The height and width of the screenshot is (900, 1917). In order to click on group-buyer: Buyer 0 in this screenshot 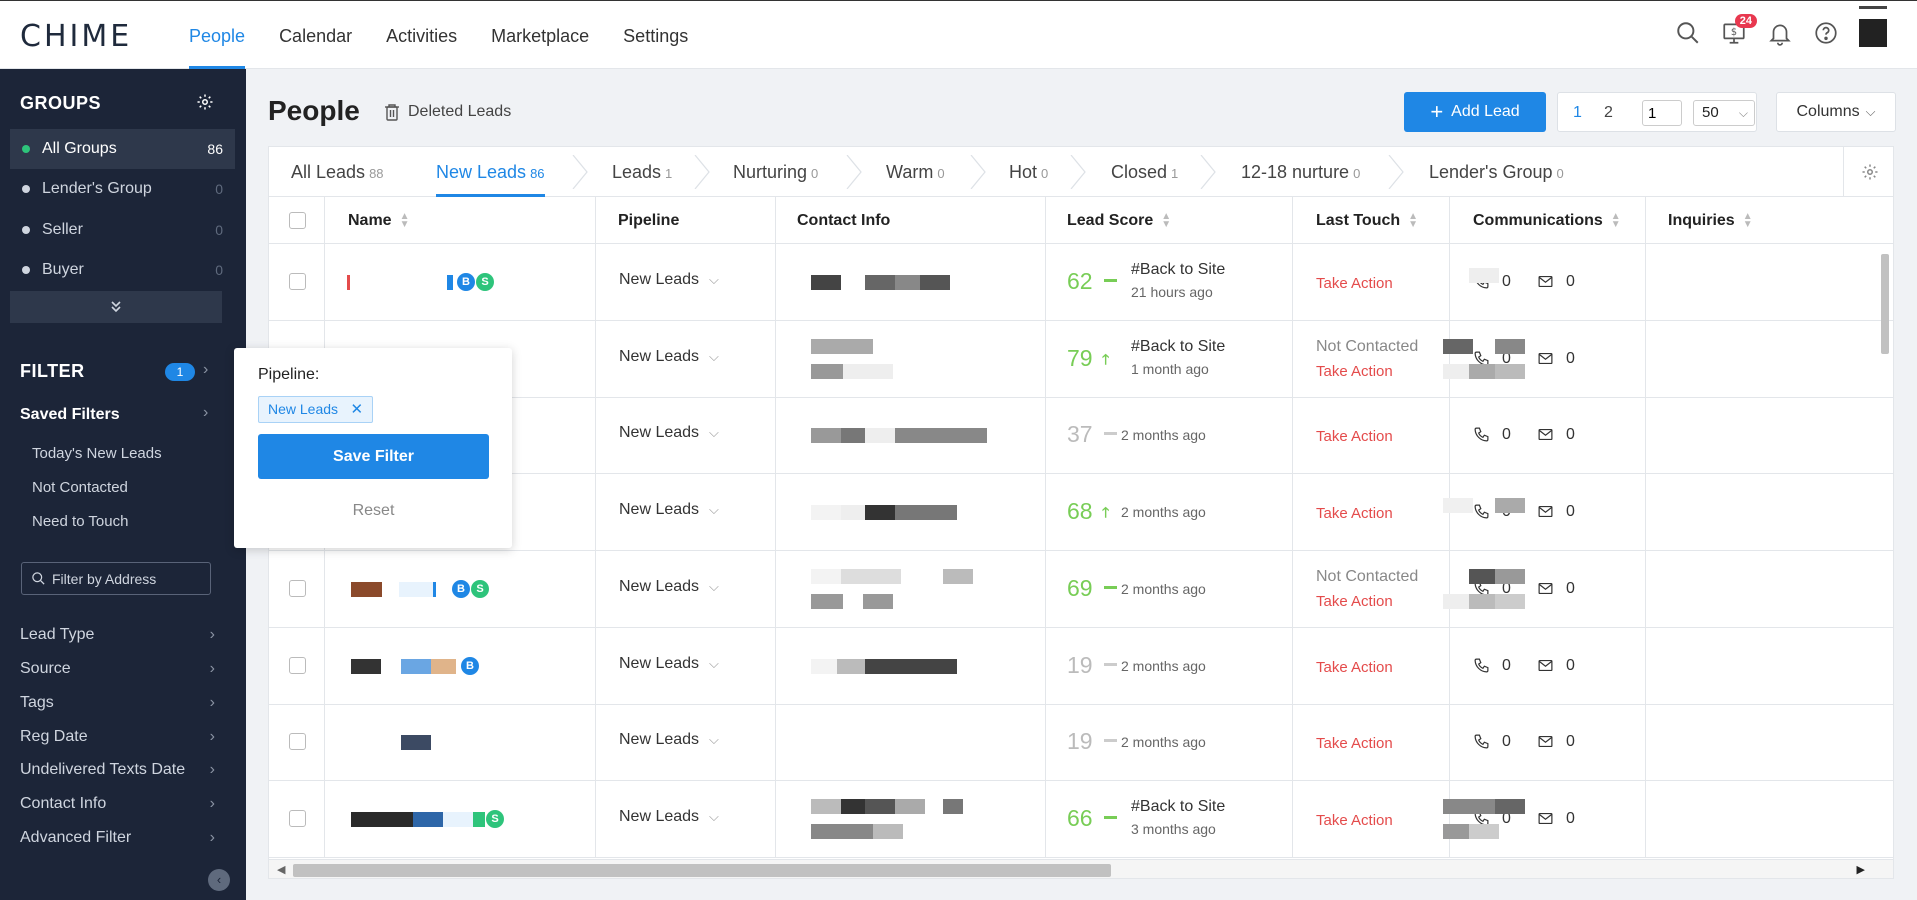, I will do `click(122, 270)`.